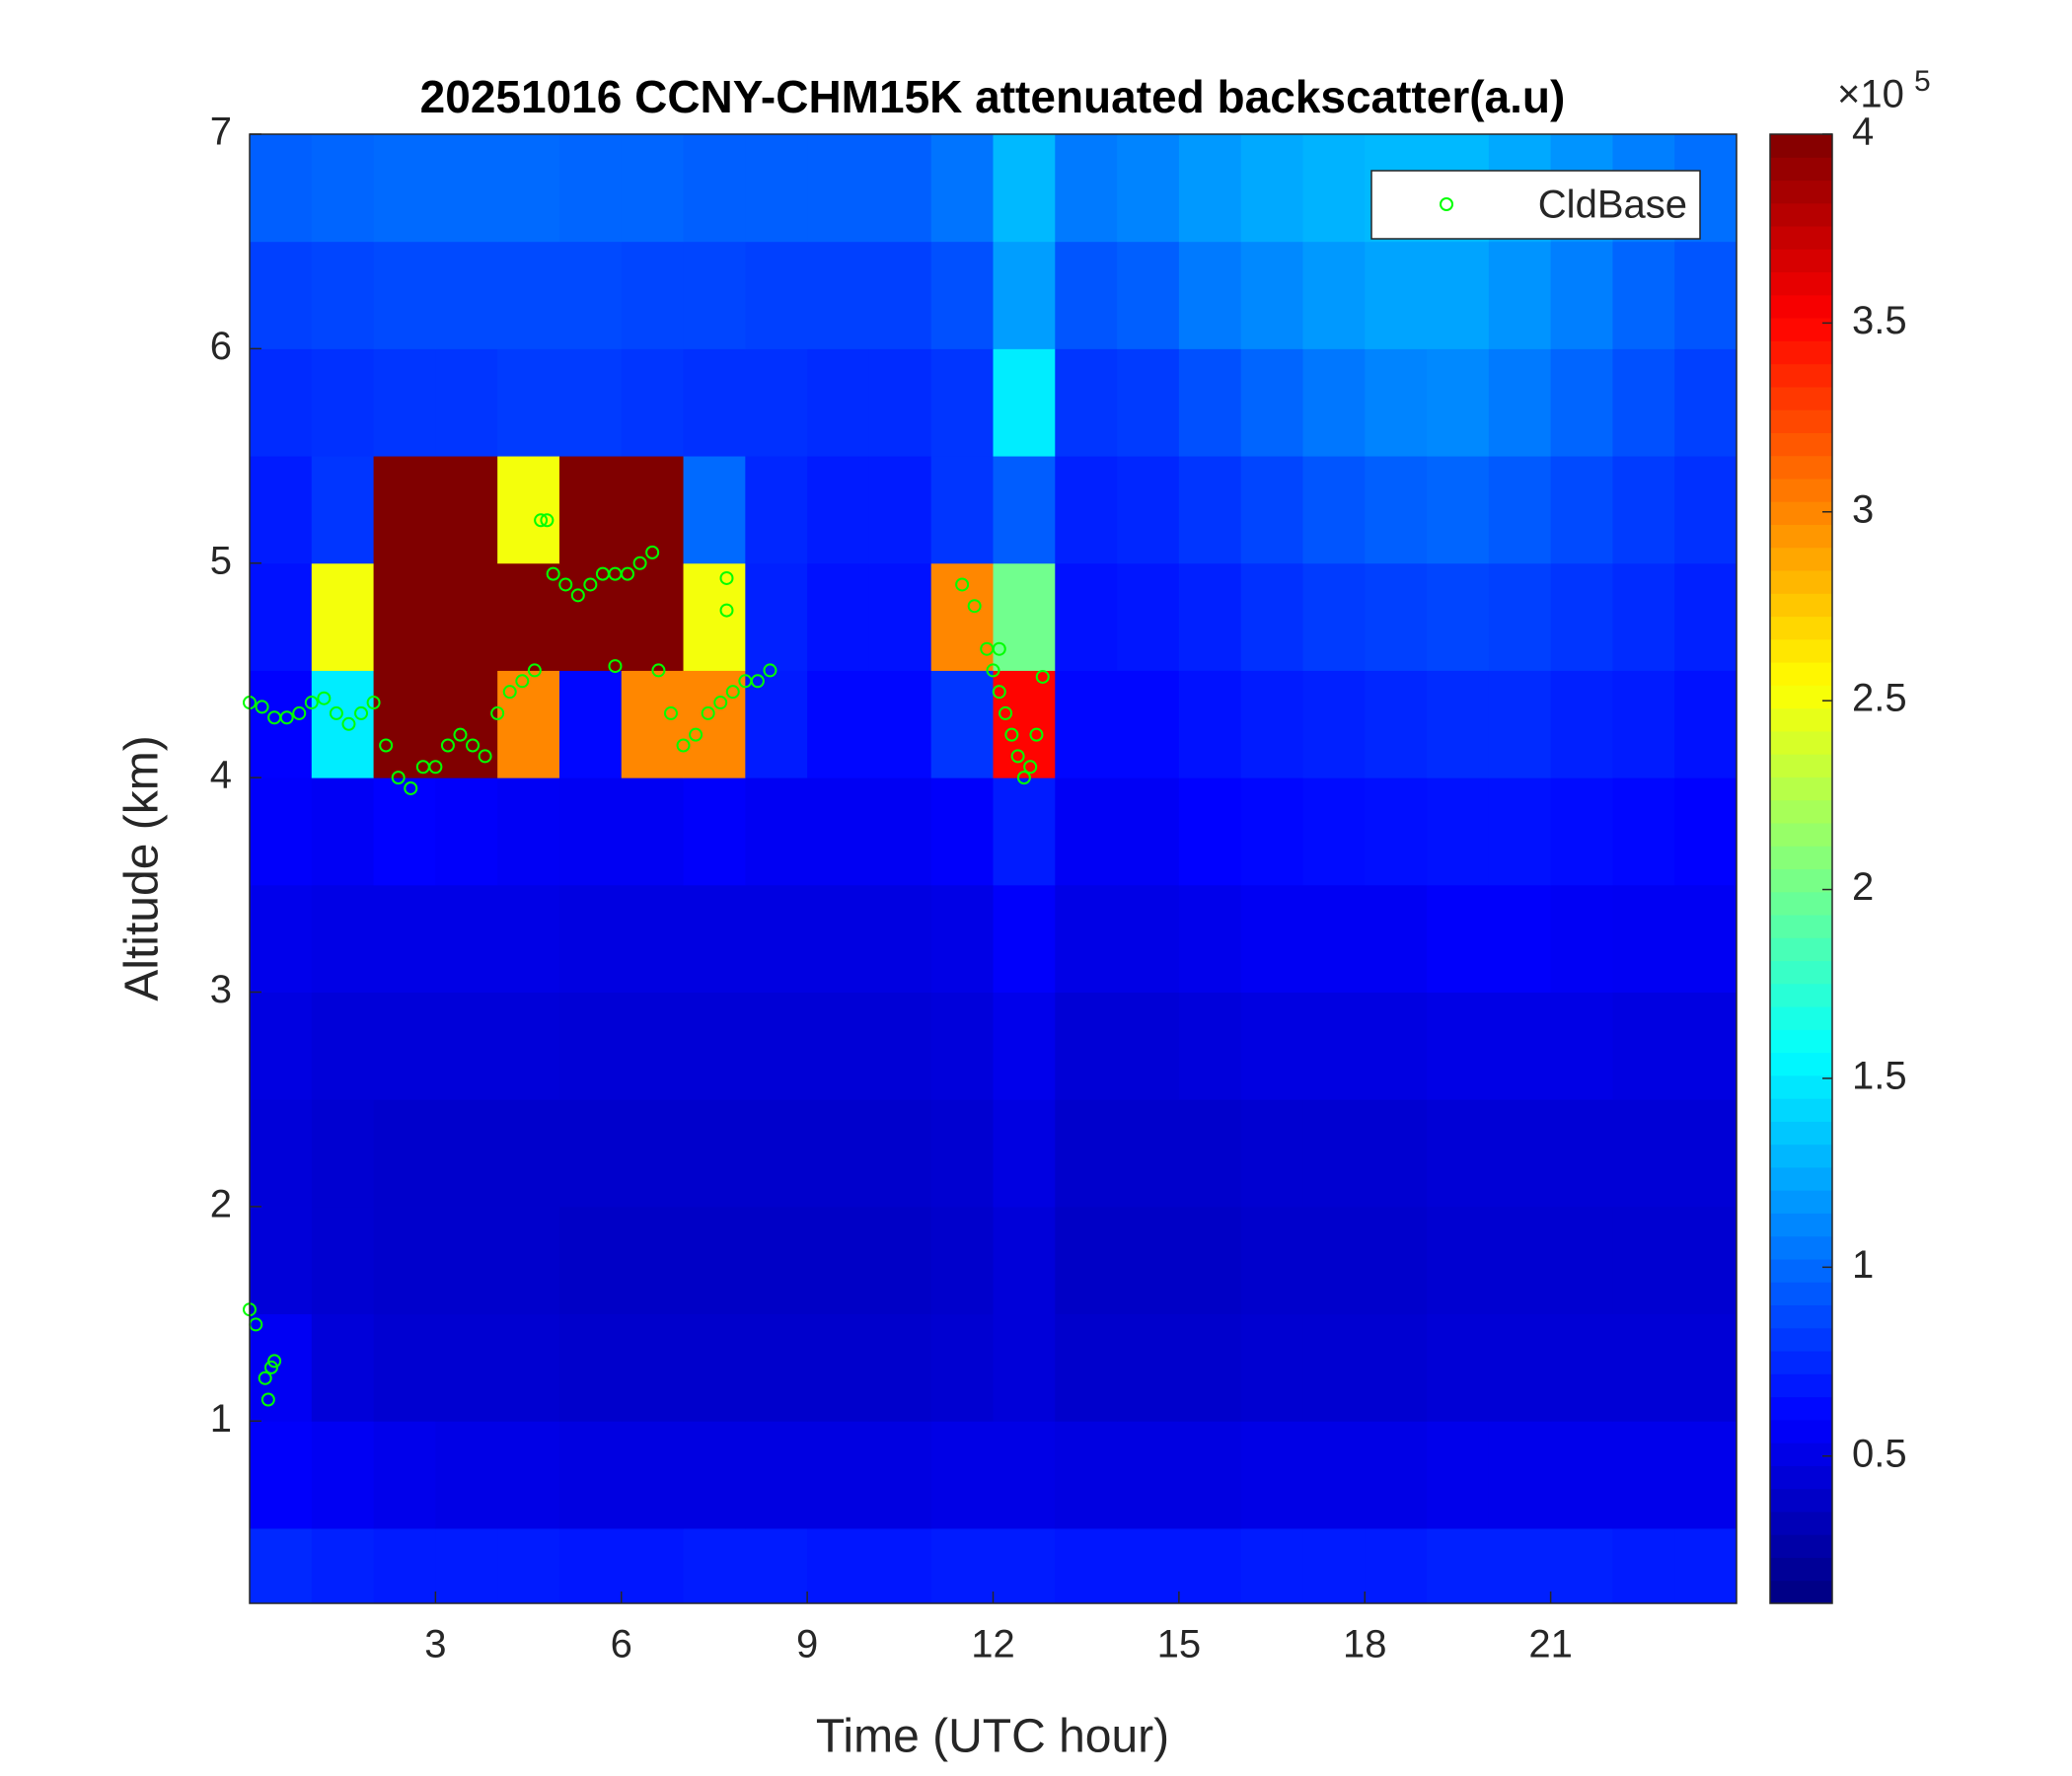  Describe the element at coordinates (142, 868) in the screenshot. I see `y-axis-label: Altitude (km)` at that location.